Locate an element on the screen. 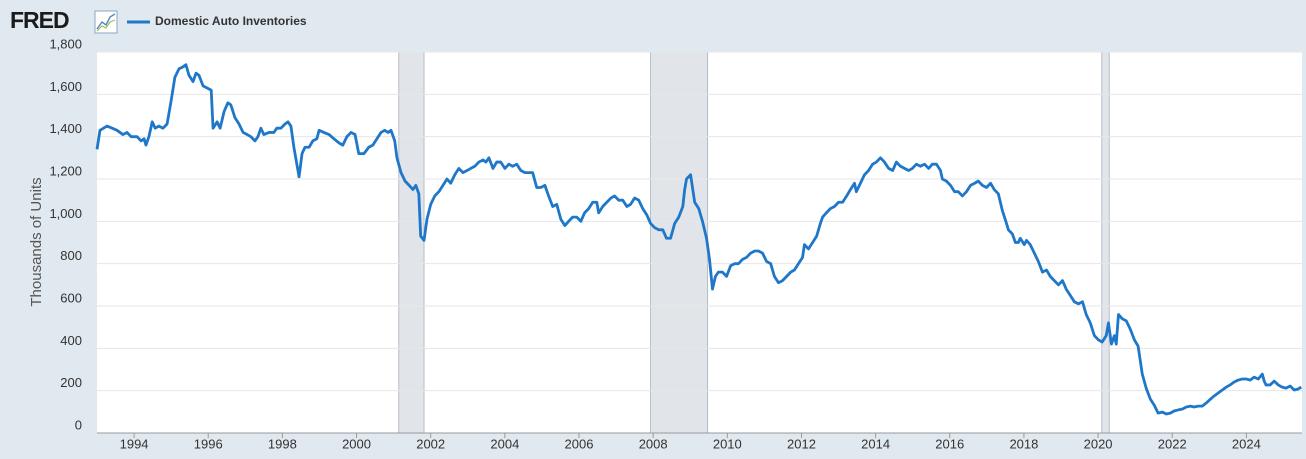  x-tick-label: 2020 is located at coordinates (1098, 443).